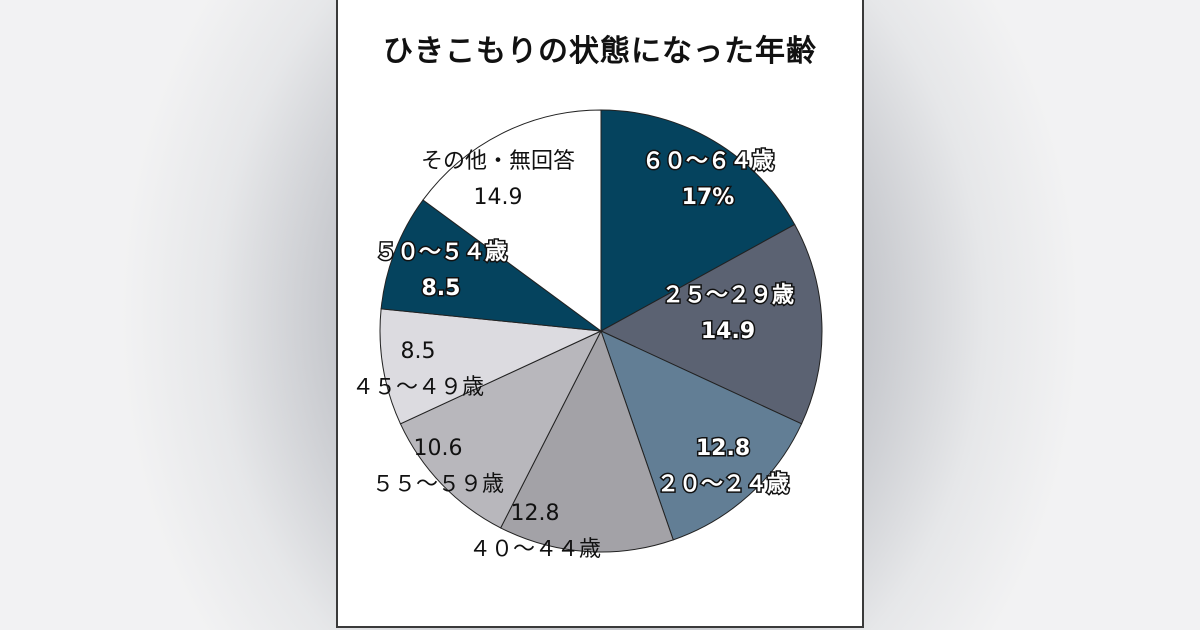 The image size is (1200, 630). What do you see at coordinates (498, 161) in the screenshot?
I see `slice-category-label: その他・無回答` at bounding box center [498, 161].